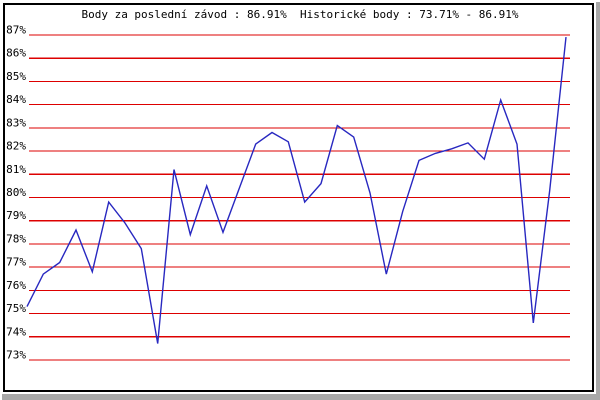 Image resolution: width=600 pixels, height=400 pixels. I want to click on y-axis-tick-label: 83%, so click(16, 122).